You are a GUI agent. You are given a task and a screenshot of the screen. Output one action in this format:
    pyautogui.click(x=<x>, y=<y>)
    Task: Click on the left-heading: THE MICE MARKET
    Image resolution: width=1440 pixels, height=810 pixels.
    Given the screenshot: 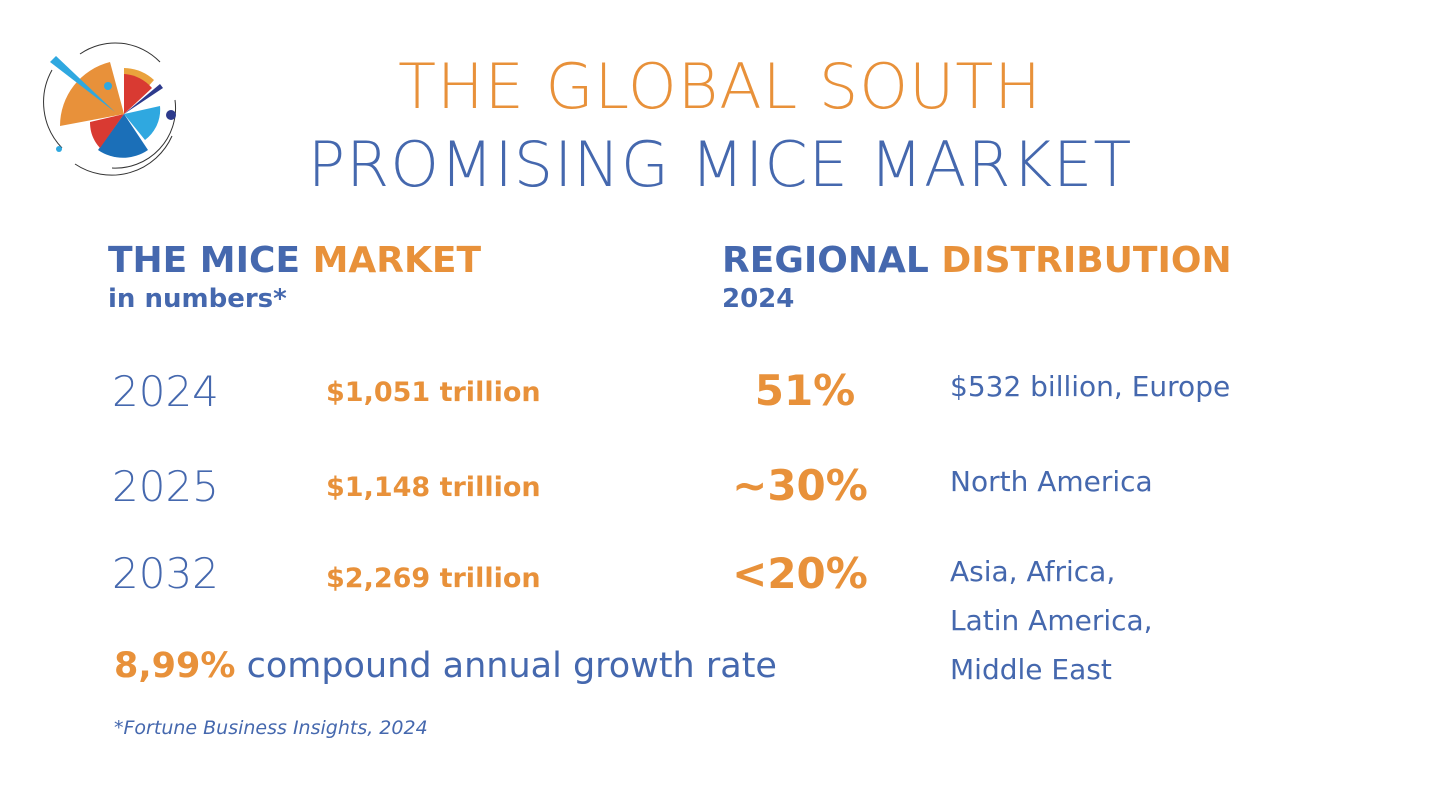 What is the action you would take?
    pyautogui.click(x=294, y=260)
    